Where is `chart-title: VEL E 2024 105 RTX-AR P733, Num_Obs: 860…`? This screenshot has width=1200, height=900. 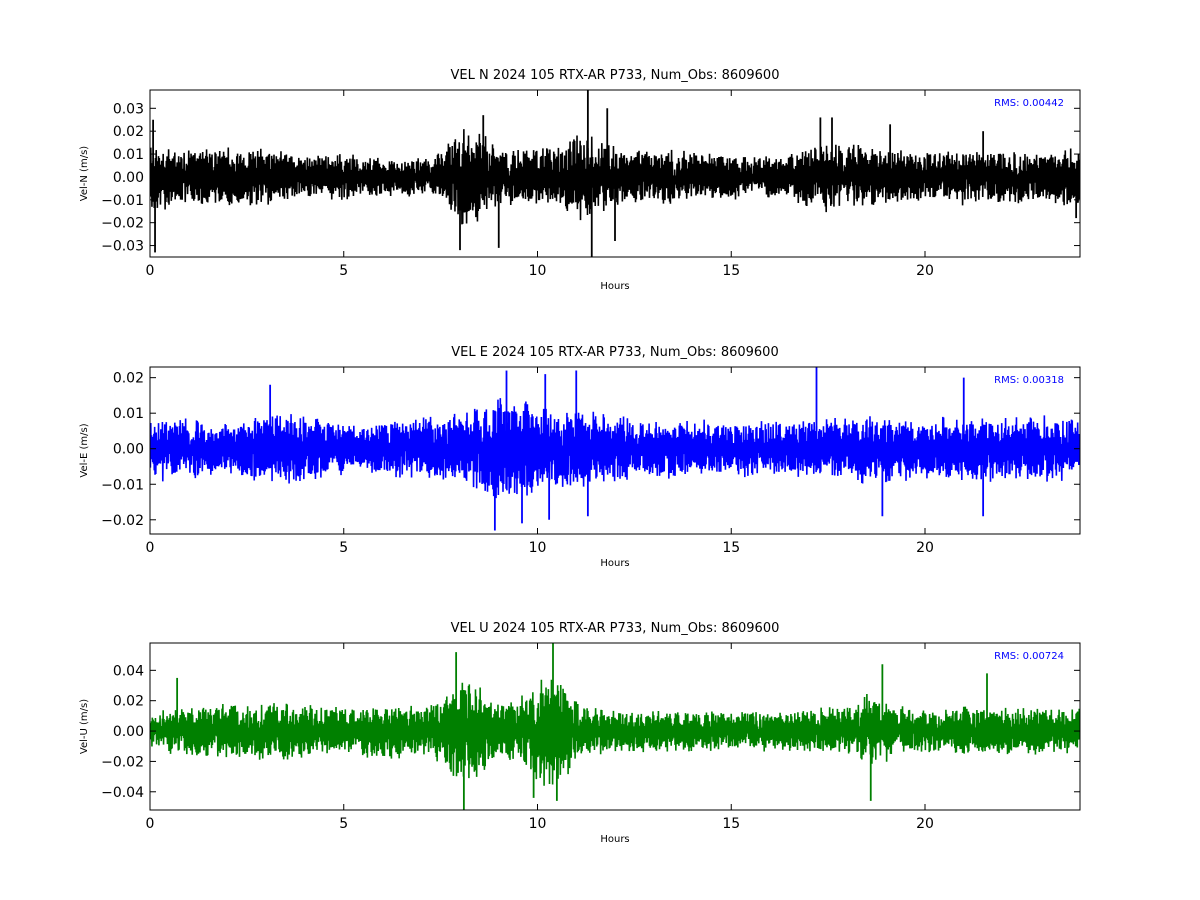
chart-title: VEL E 2024 105 RTX-AR P733, Num_Obs: 860… is located at coordinates (614, 352).